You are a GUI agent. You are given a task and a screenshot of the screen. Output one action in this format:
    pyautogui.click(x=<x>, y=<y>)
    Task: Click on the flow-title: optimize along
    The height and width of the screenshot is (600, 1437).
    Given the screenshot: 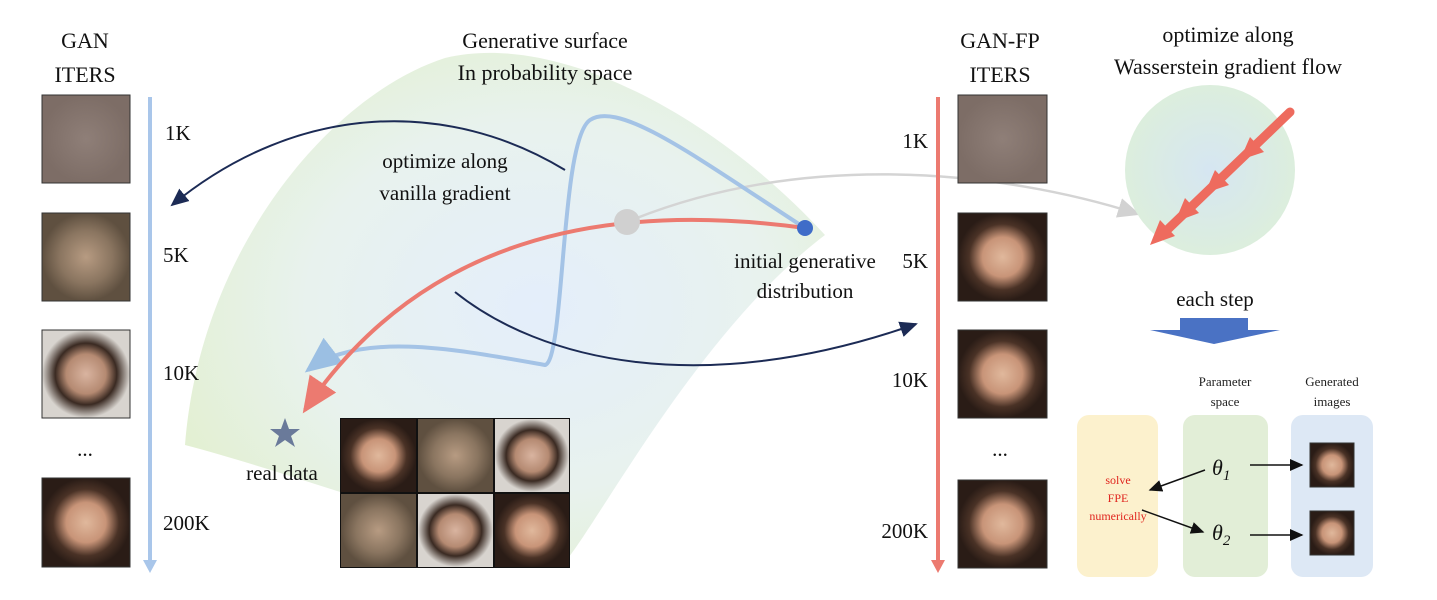 What is the action you would take?
    pyautogui.click(x=1227, y=34)
    